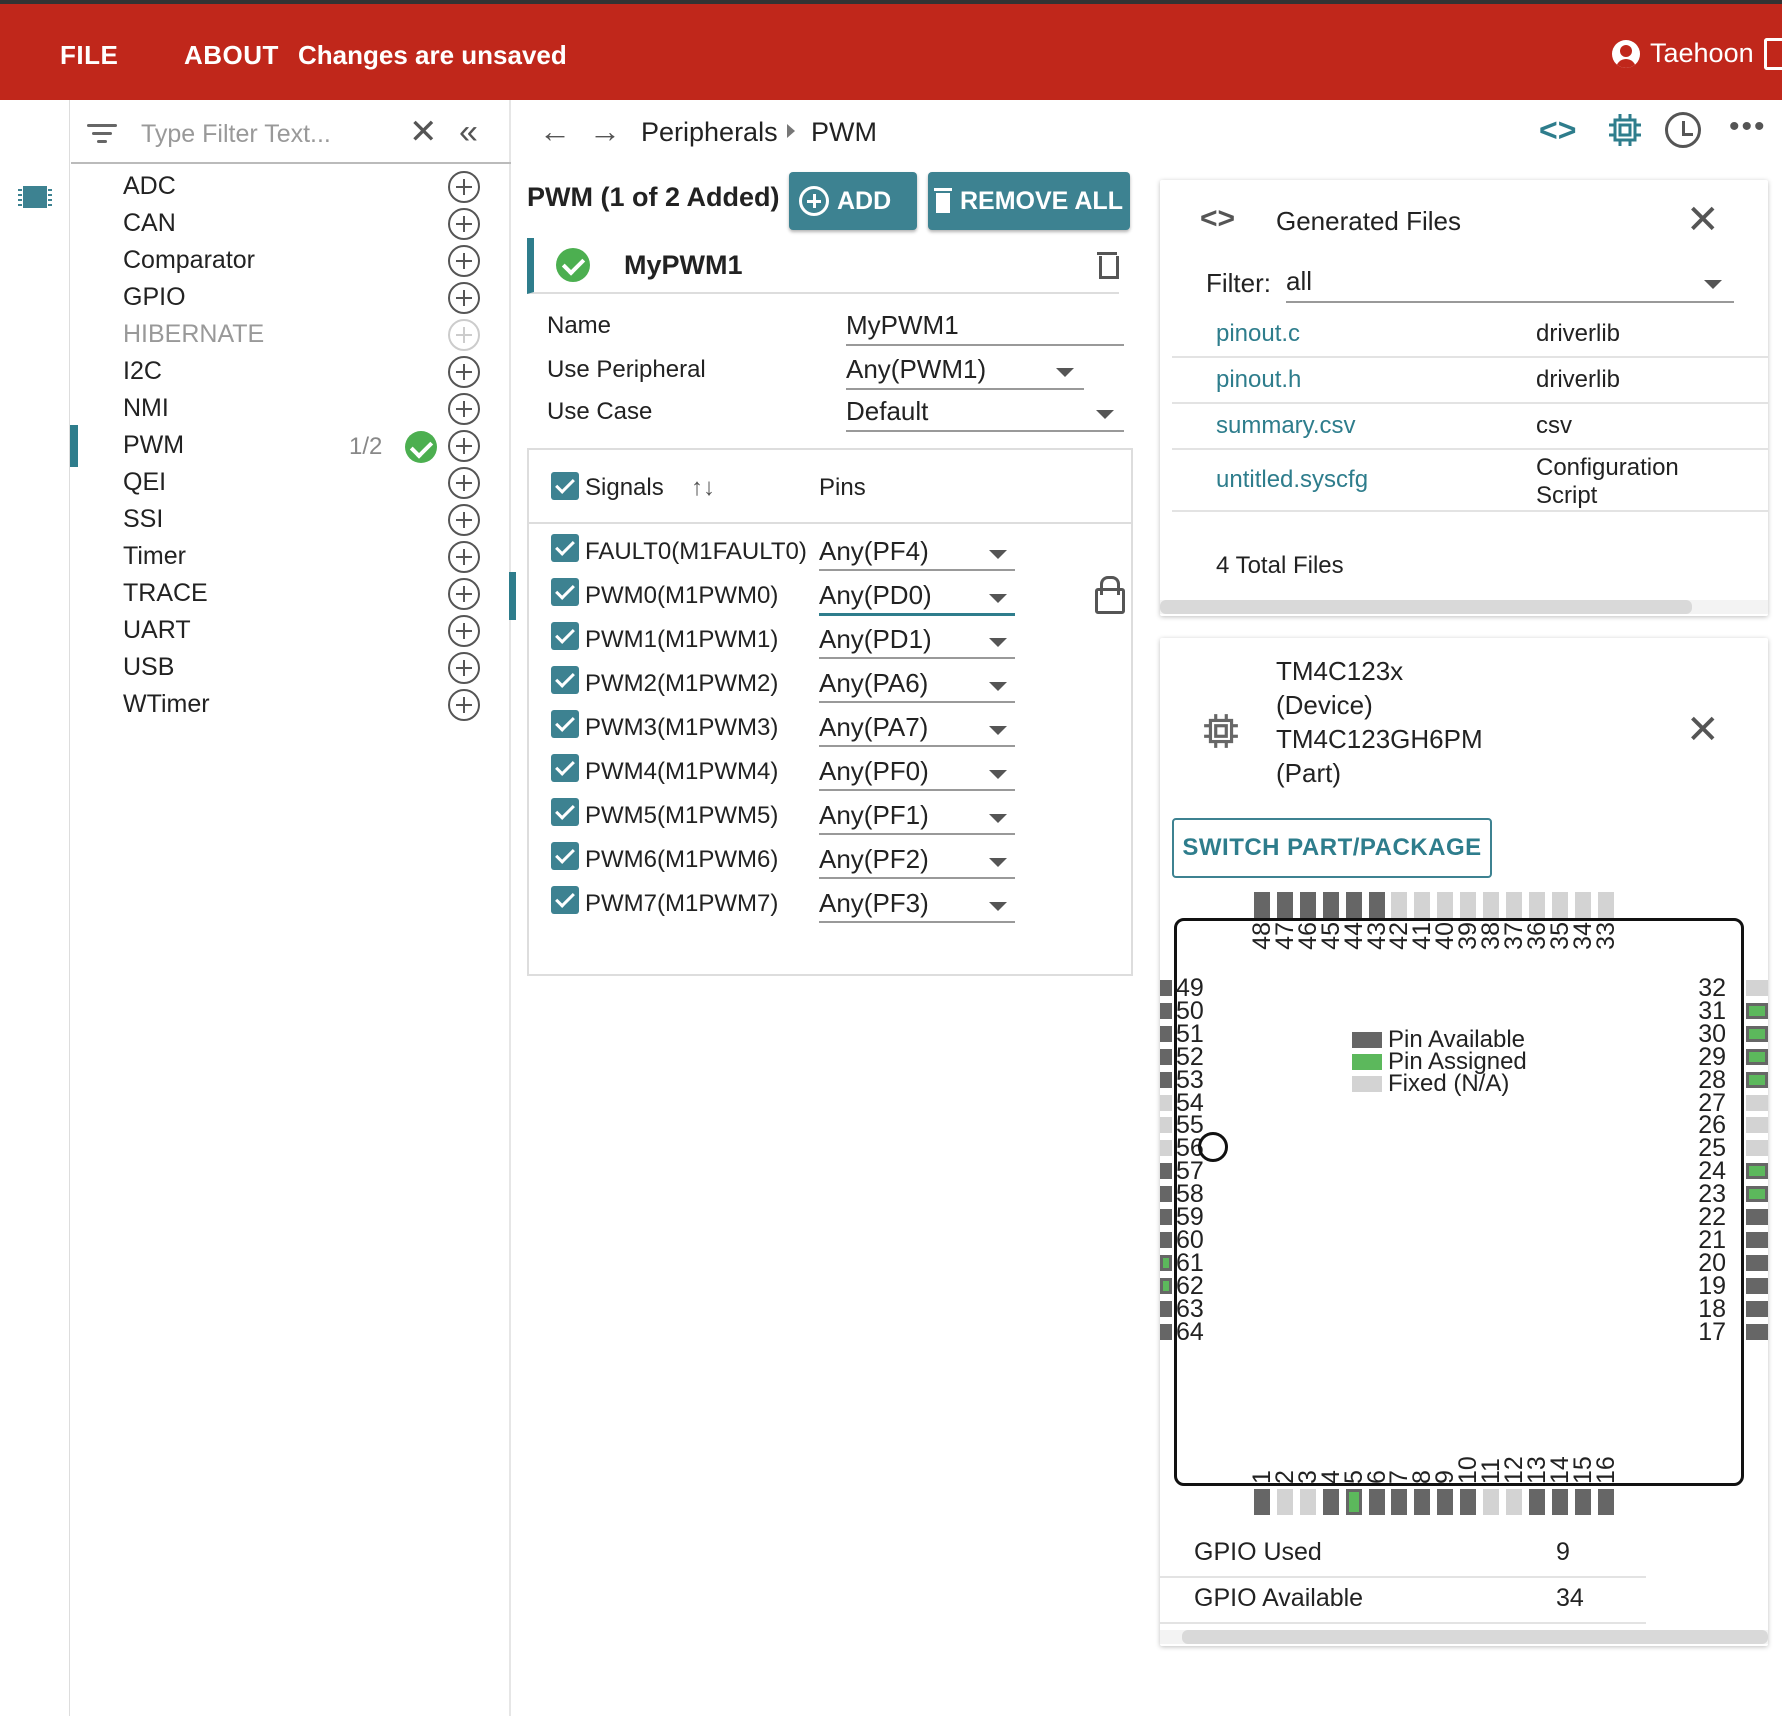 Image resolution: width=1782 pixels, height=1716 pixels. Describe the element at coordinates (1748, 126) in the screenshot. I see `more-options-icon: •••` at that location.